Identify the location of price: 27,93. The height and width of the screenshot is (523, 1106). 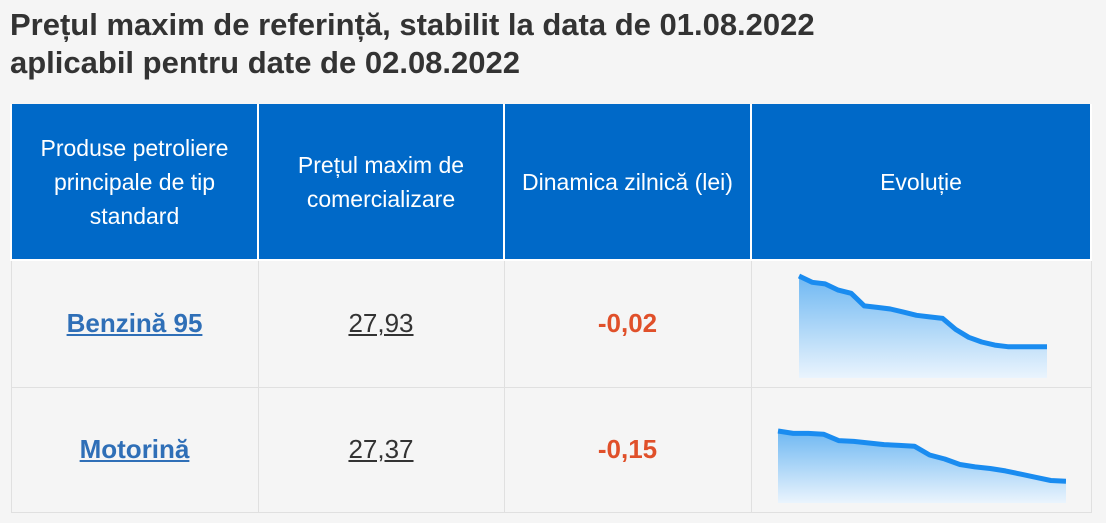
(381, 323).